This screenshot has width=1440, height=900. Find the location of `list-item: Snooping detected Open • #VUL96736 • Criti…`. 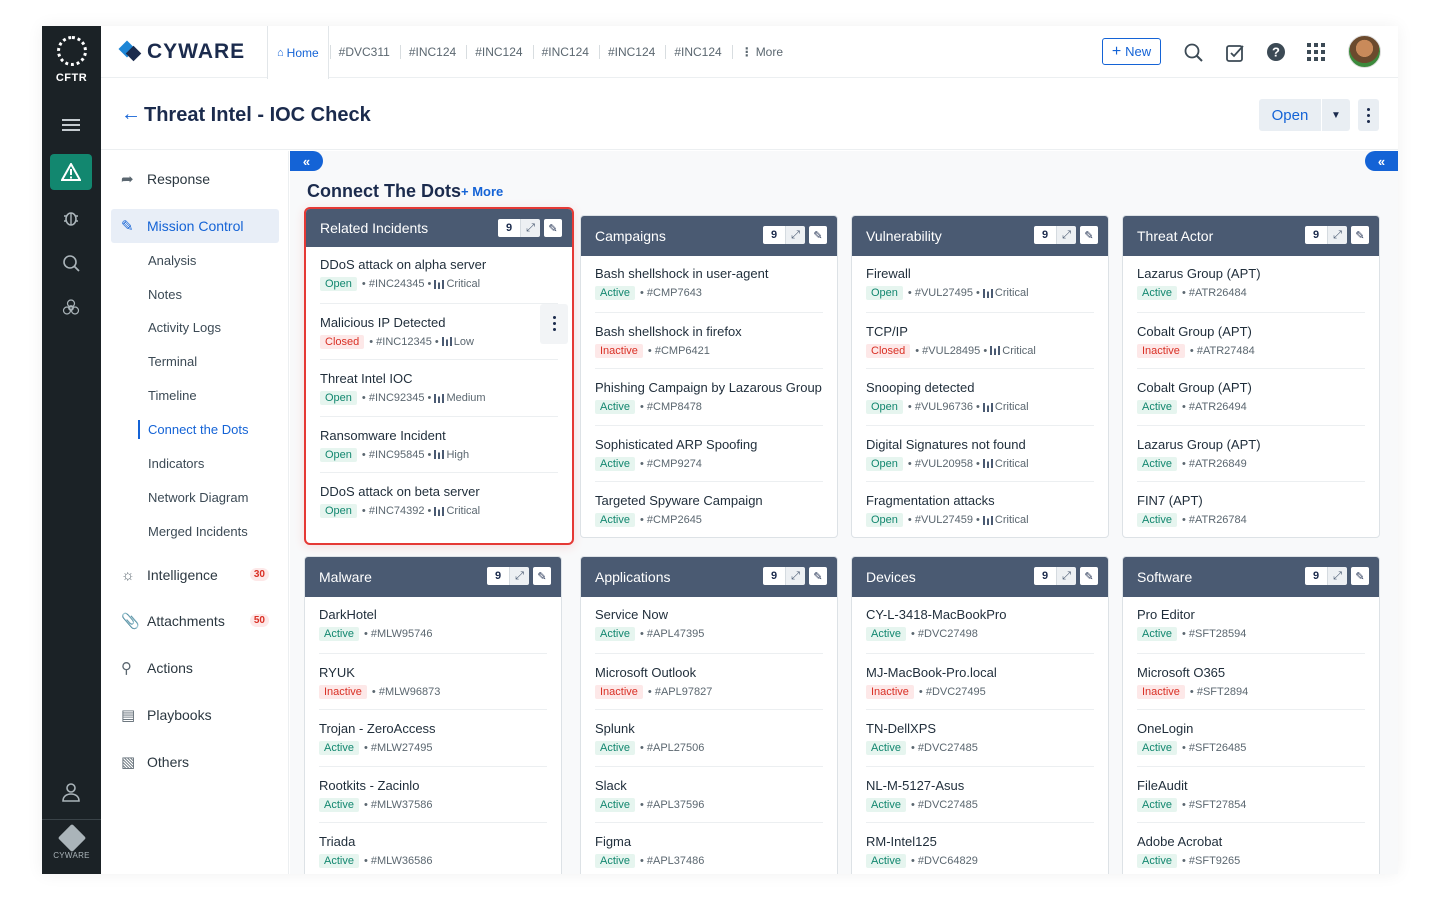

list-item: Snooping detected Open • #VUL96736 • Criti… is located at coordinates (980, 397).